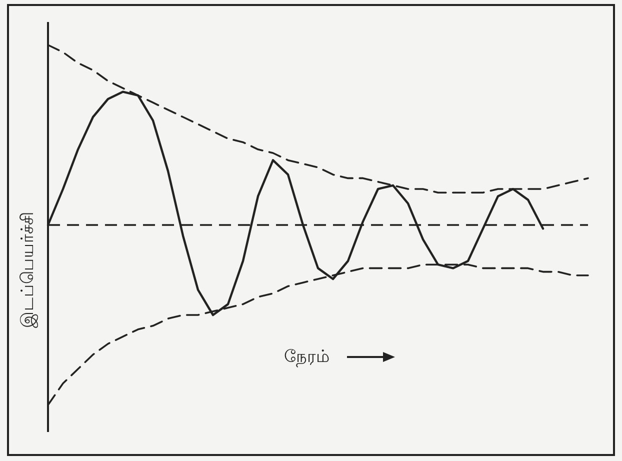  Describe the element at coordinates (28, 270) in the screenshot. I see `y-axis-title: இடப்பெயர்ச்சி` at that location.